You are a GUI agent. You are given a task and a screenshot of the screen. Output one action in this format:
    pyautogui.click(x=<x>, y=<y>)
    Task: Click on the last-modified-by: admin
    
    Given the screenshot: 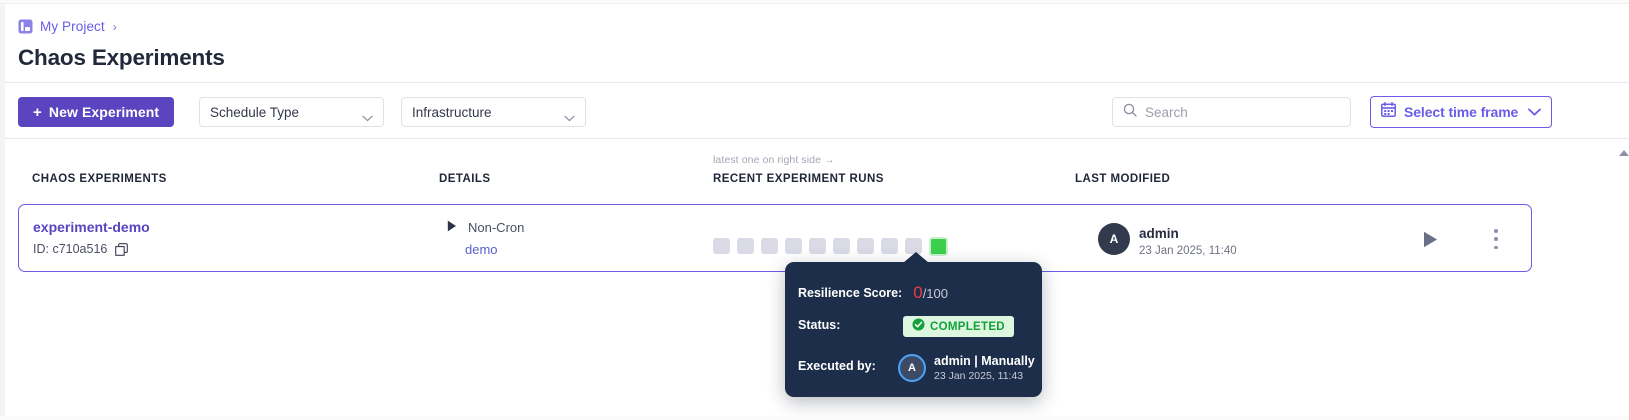 What is the action you would take?
    pyautogui.click(x=1159, y=233)
    